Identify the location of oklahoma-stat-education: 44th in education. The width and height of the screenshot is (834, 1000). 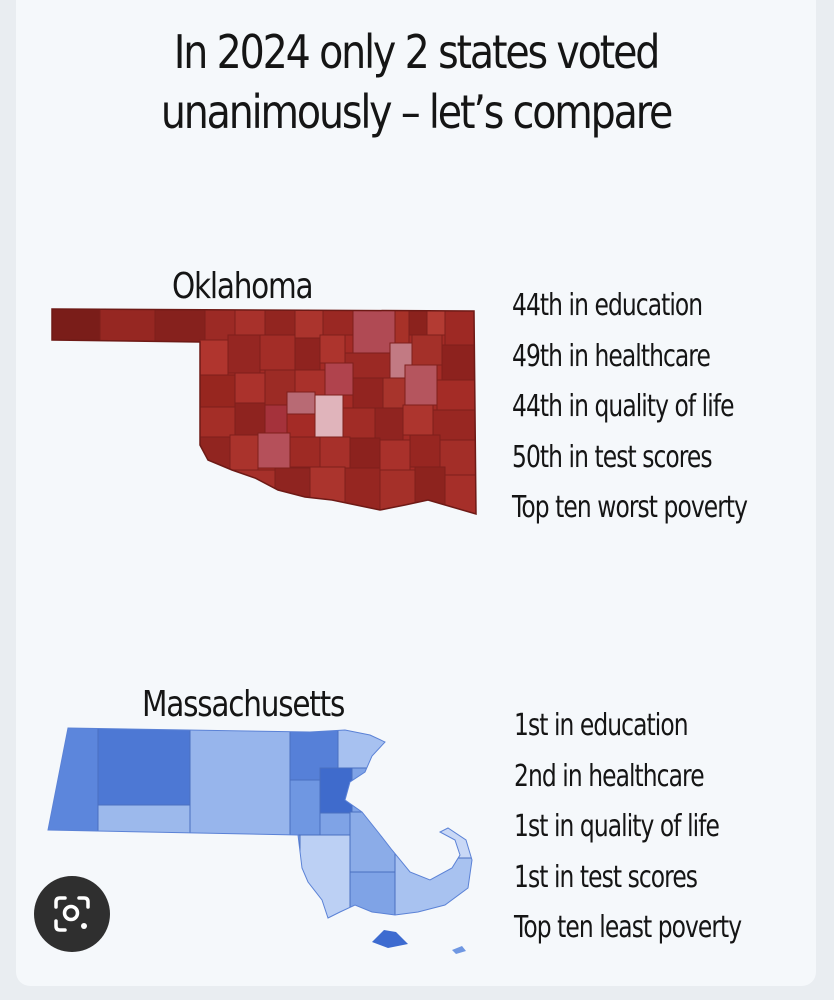
(607, 305).